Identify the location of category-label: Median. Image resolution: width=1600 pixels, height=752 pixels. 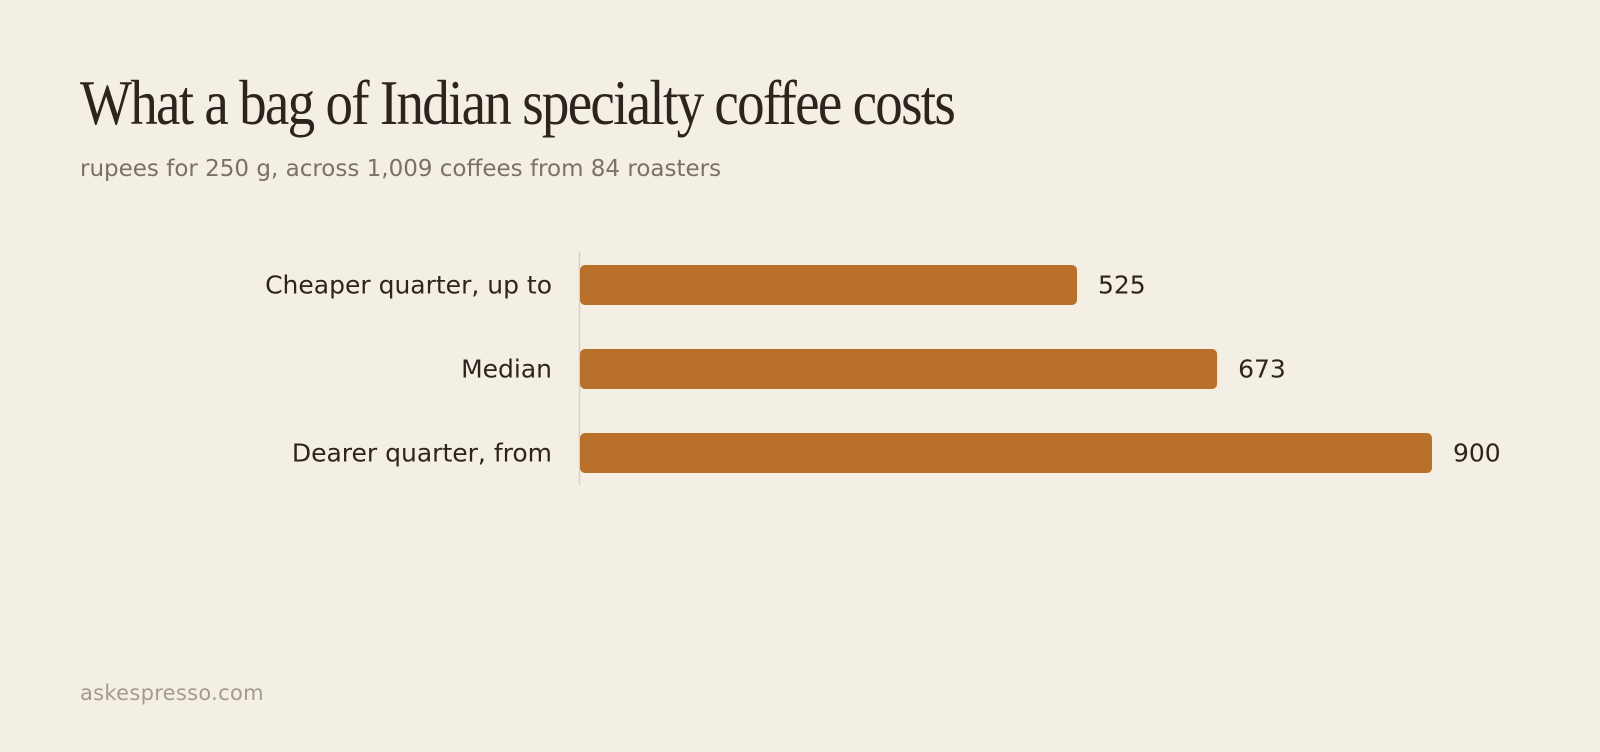
(506, 369).